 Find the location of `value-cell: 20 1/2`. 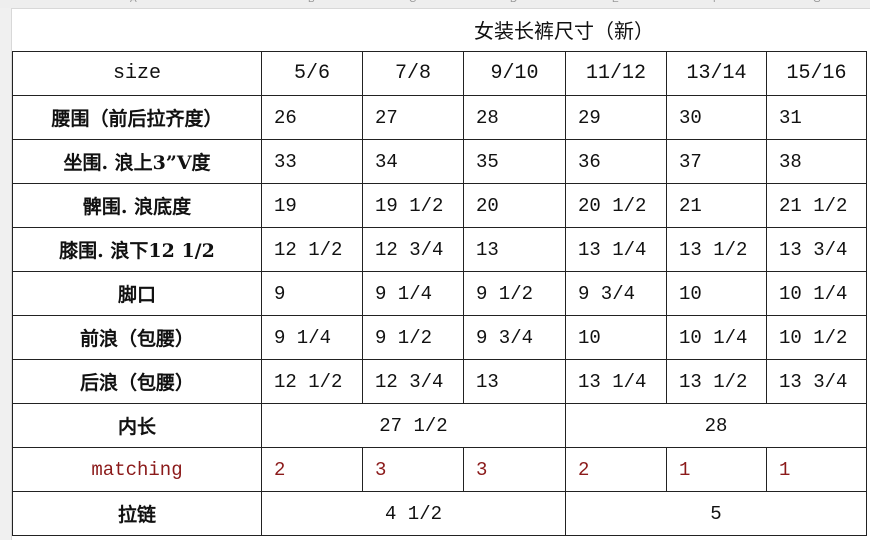

value-cell: 20 1/2 is located at coordinates (616, 205).